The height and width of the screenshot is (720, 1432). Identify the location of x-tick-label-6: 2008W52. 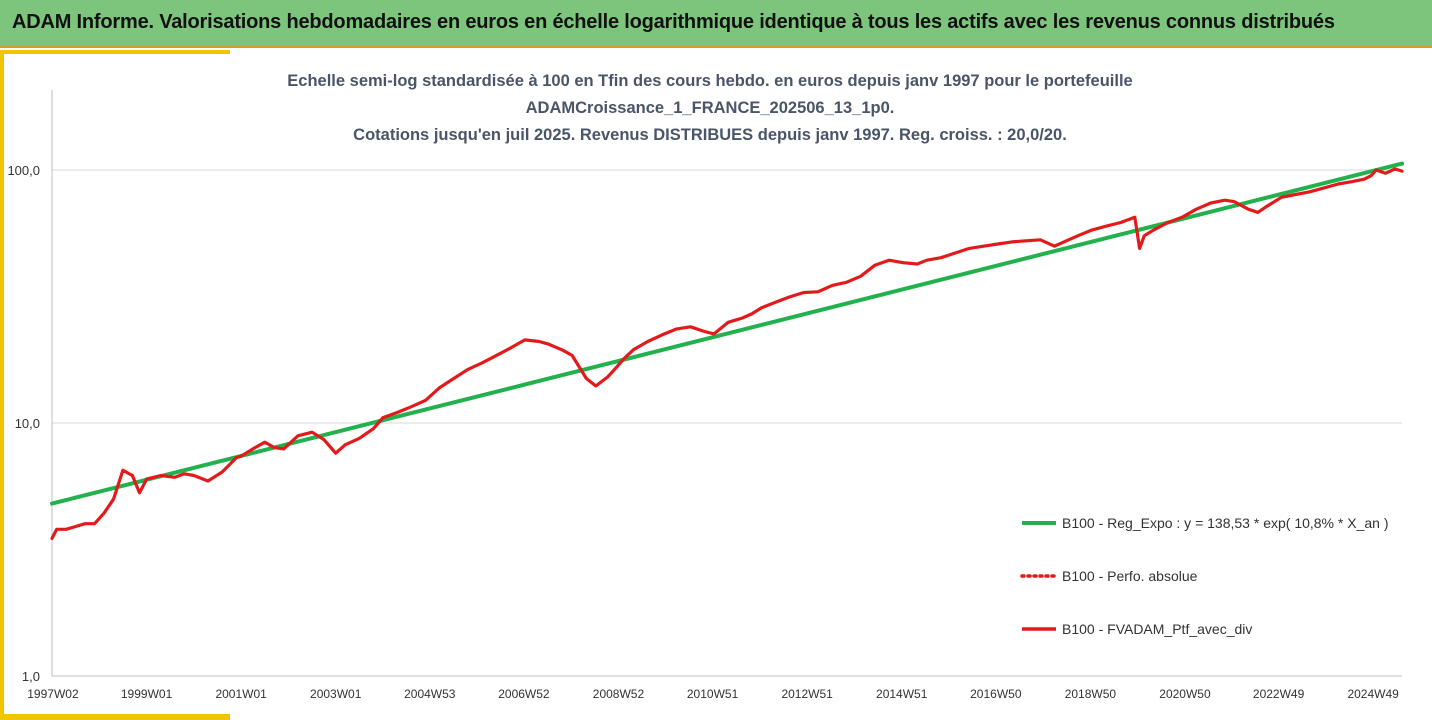
(619, 694).